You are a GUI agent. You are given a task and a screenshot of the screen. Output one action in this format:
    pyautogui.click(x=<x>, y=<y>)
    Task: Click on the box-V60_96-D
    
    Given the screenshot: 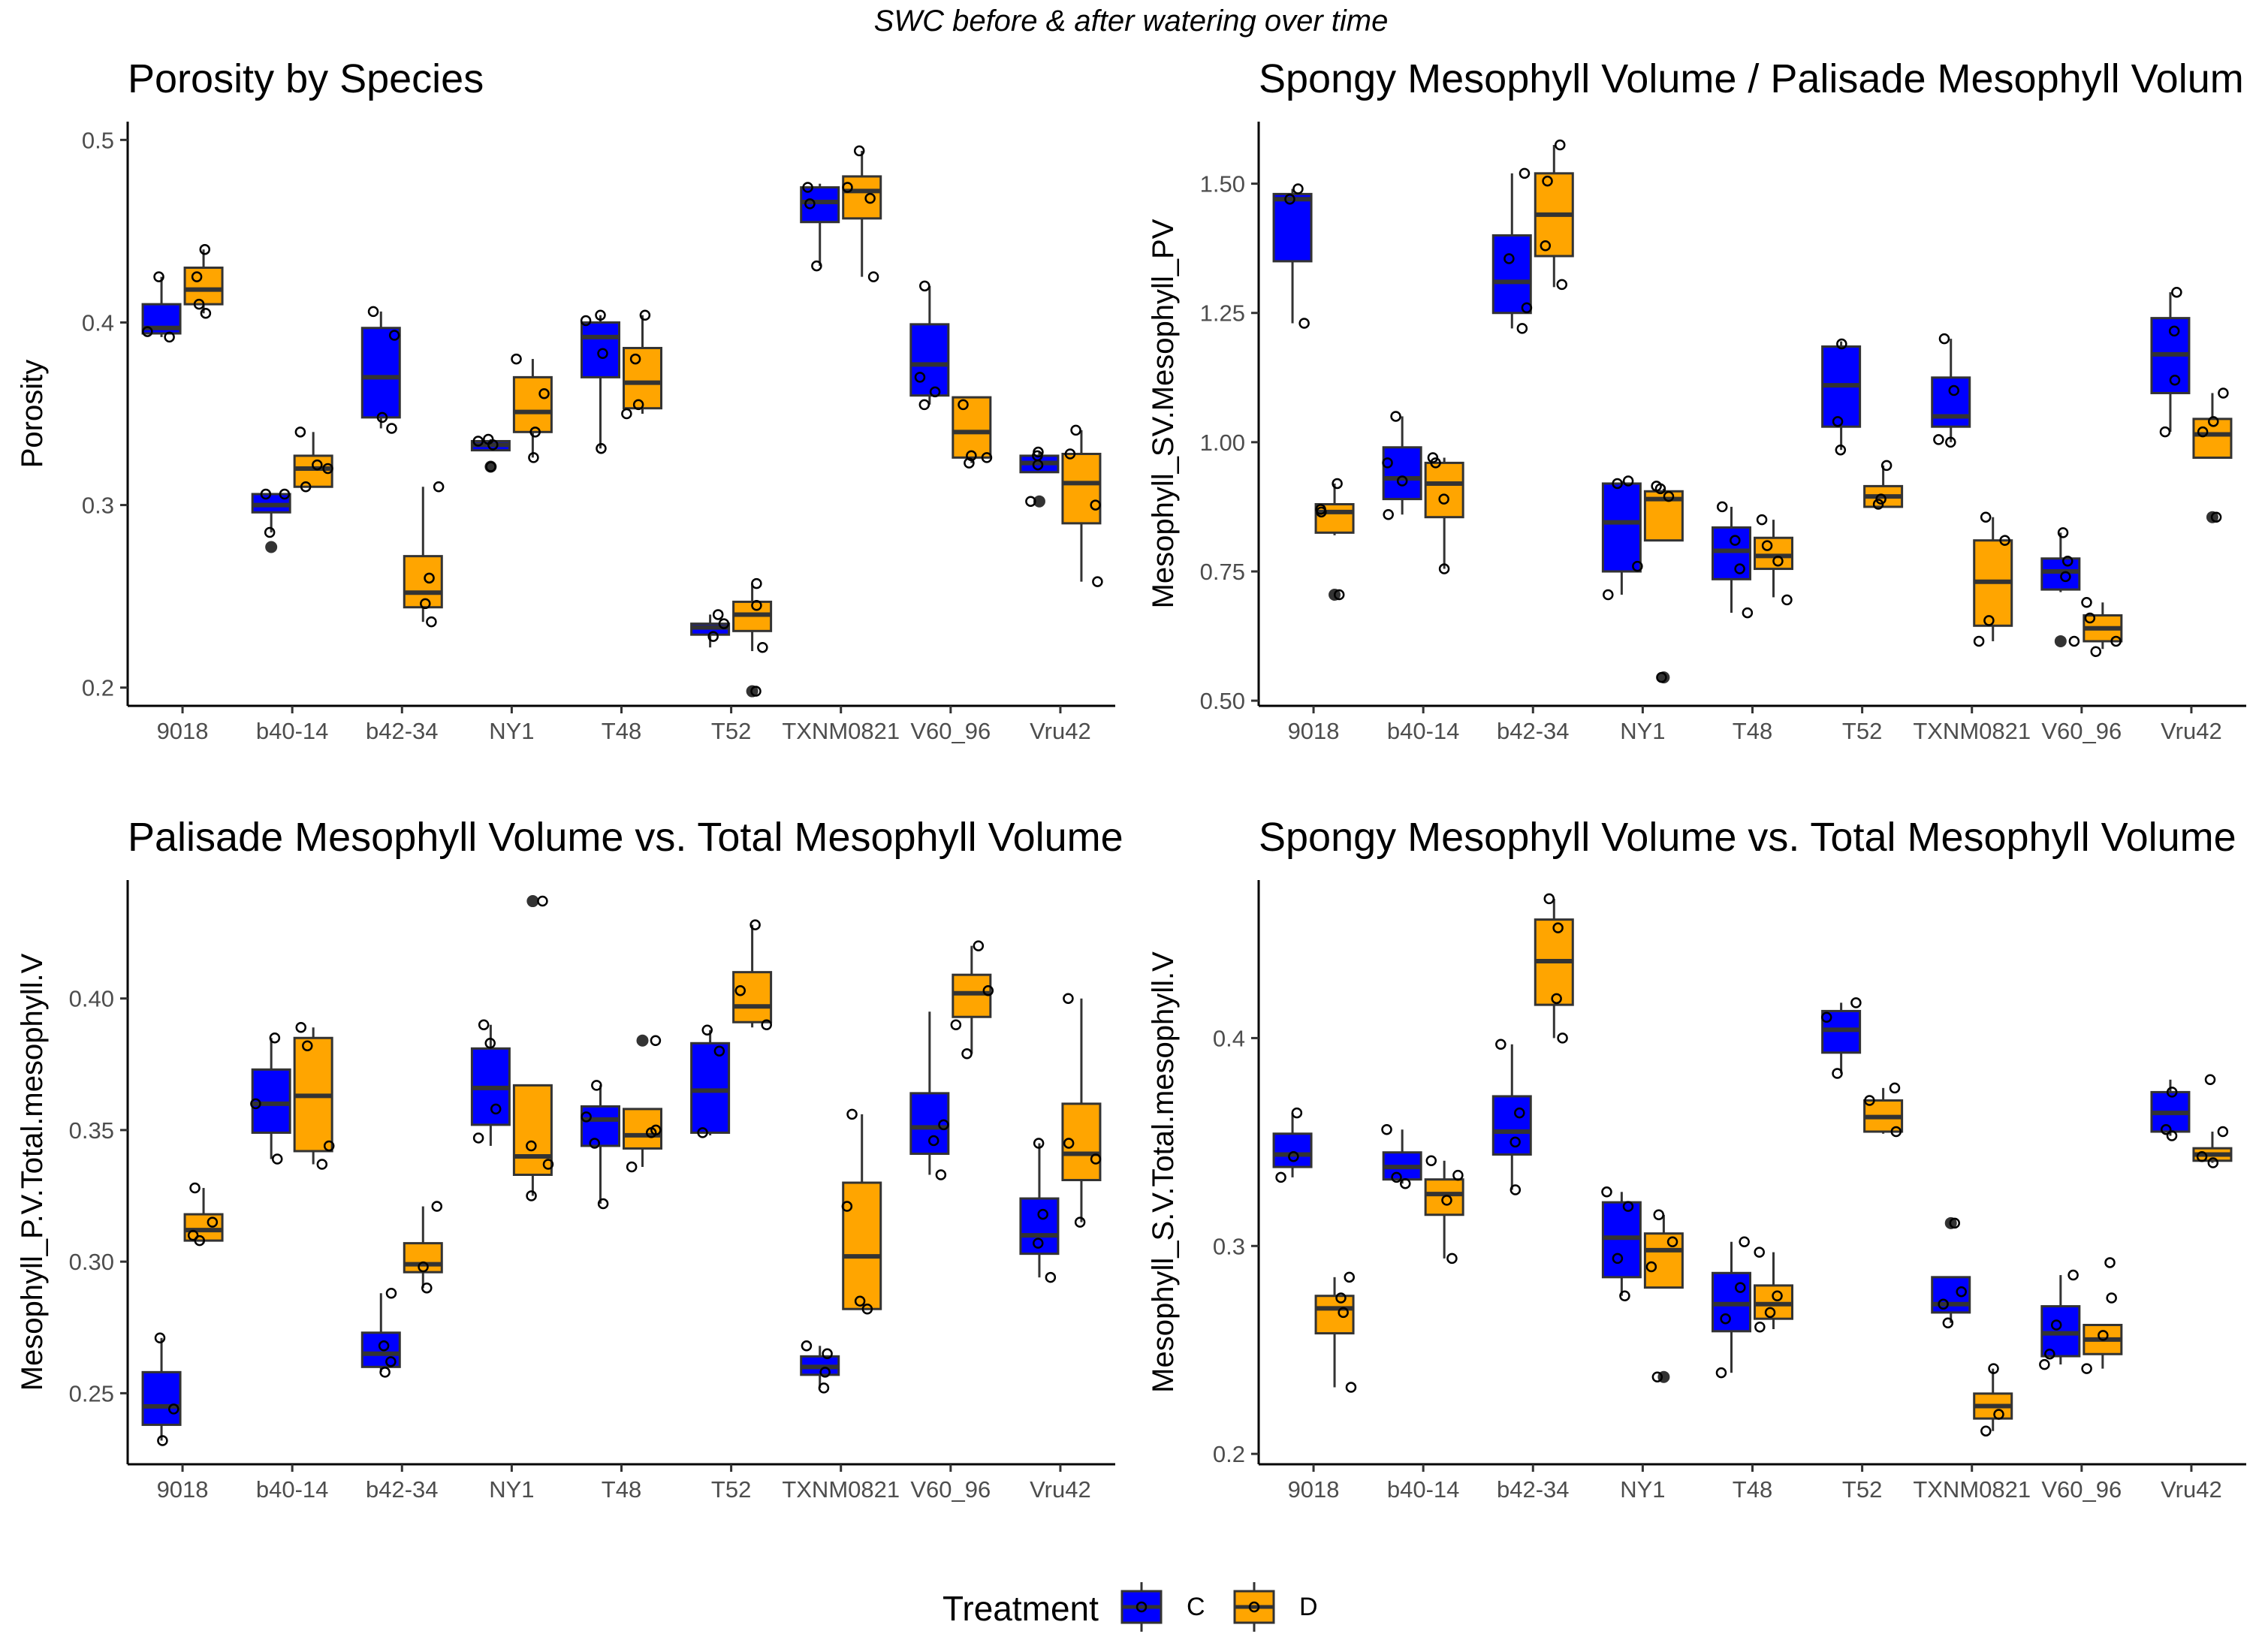 What is the action you would take?
    pyautogui.click(x=972, y=995)
    